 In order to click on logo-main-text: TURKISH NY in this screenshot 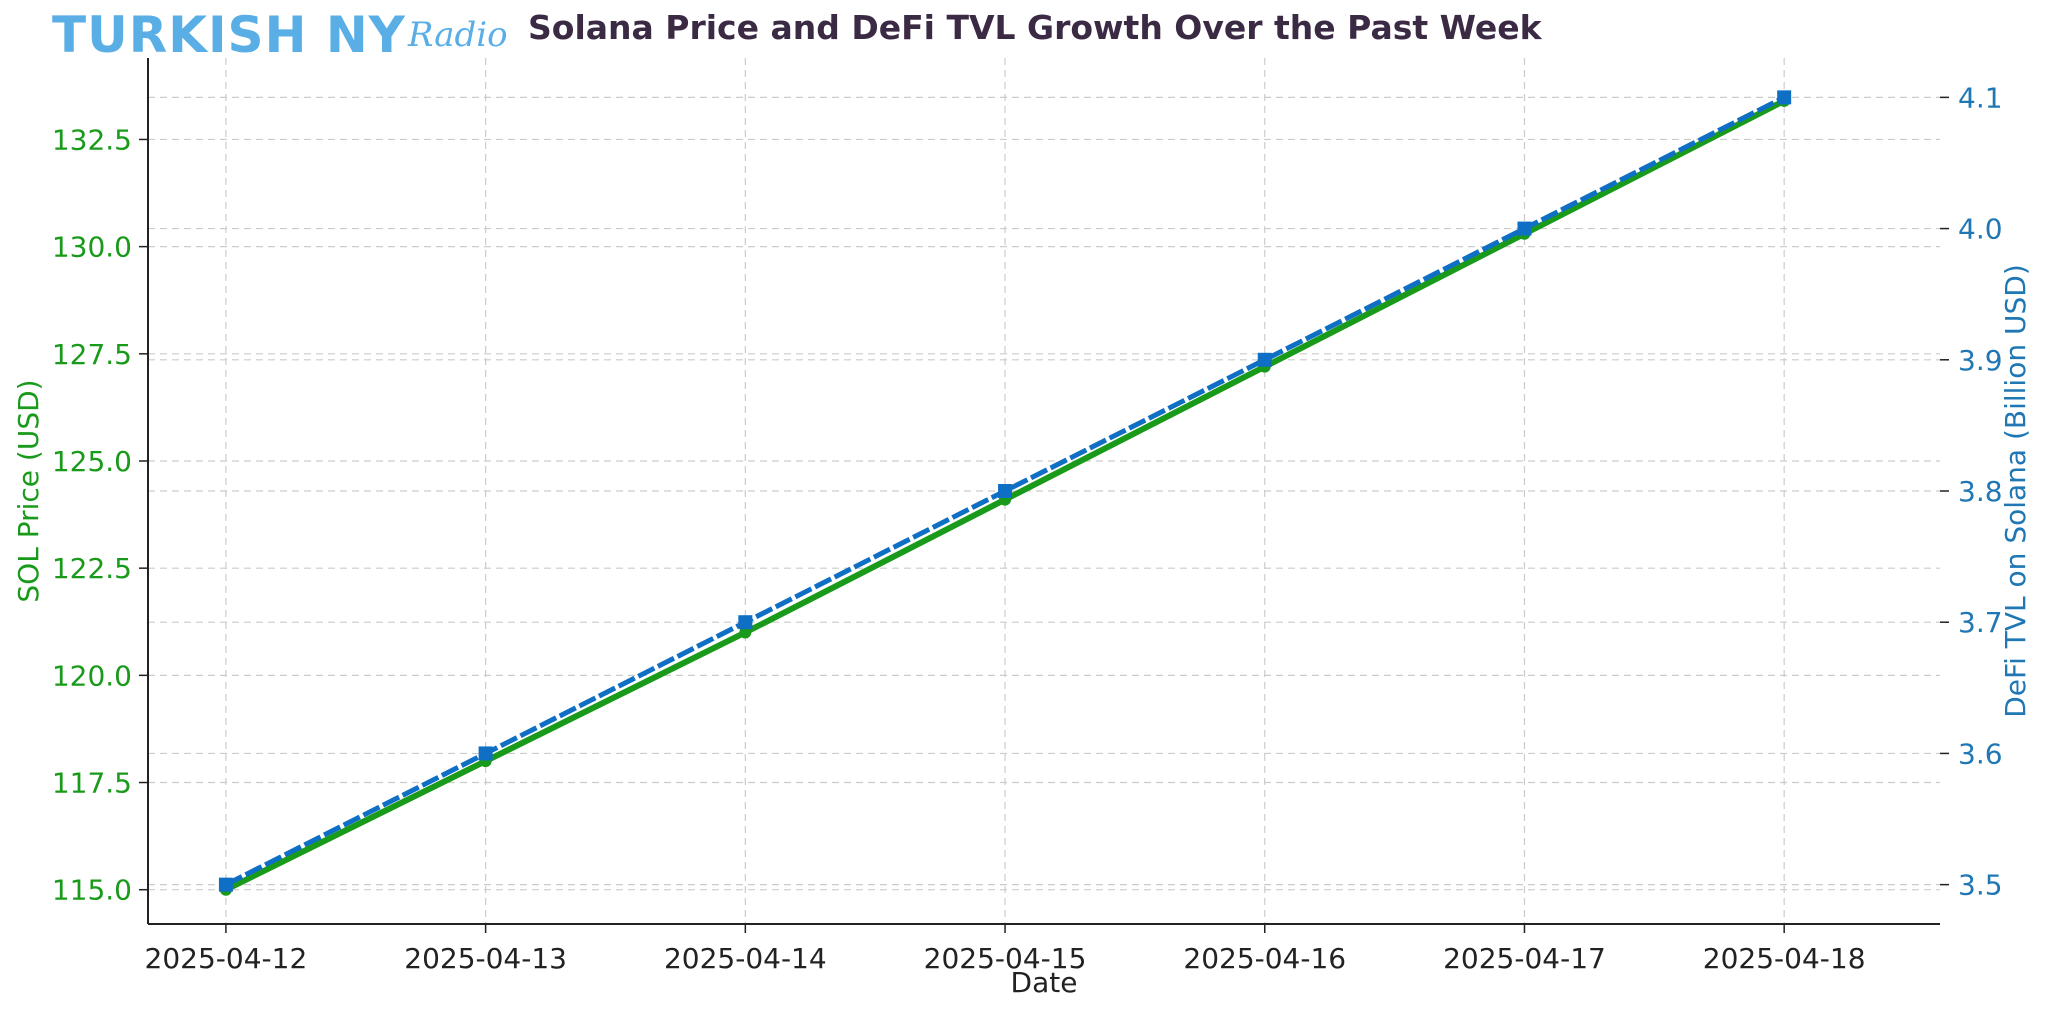, I will do `click(229, 35)`.